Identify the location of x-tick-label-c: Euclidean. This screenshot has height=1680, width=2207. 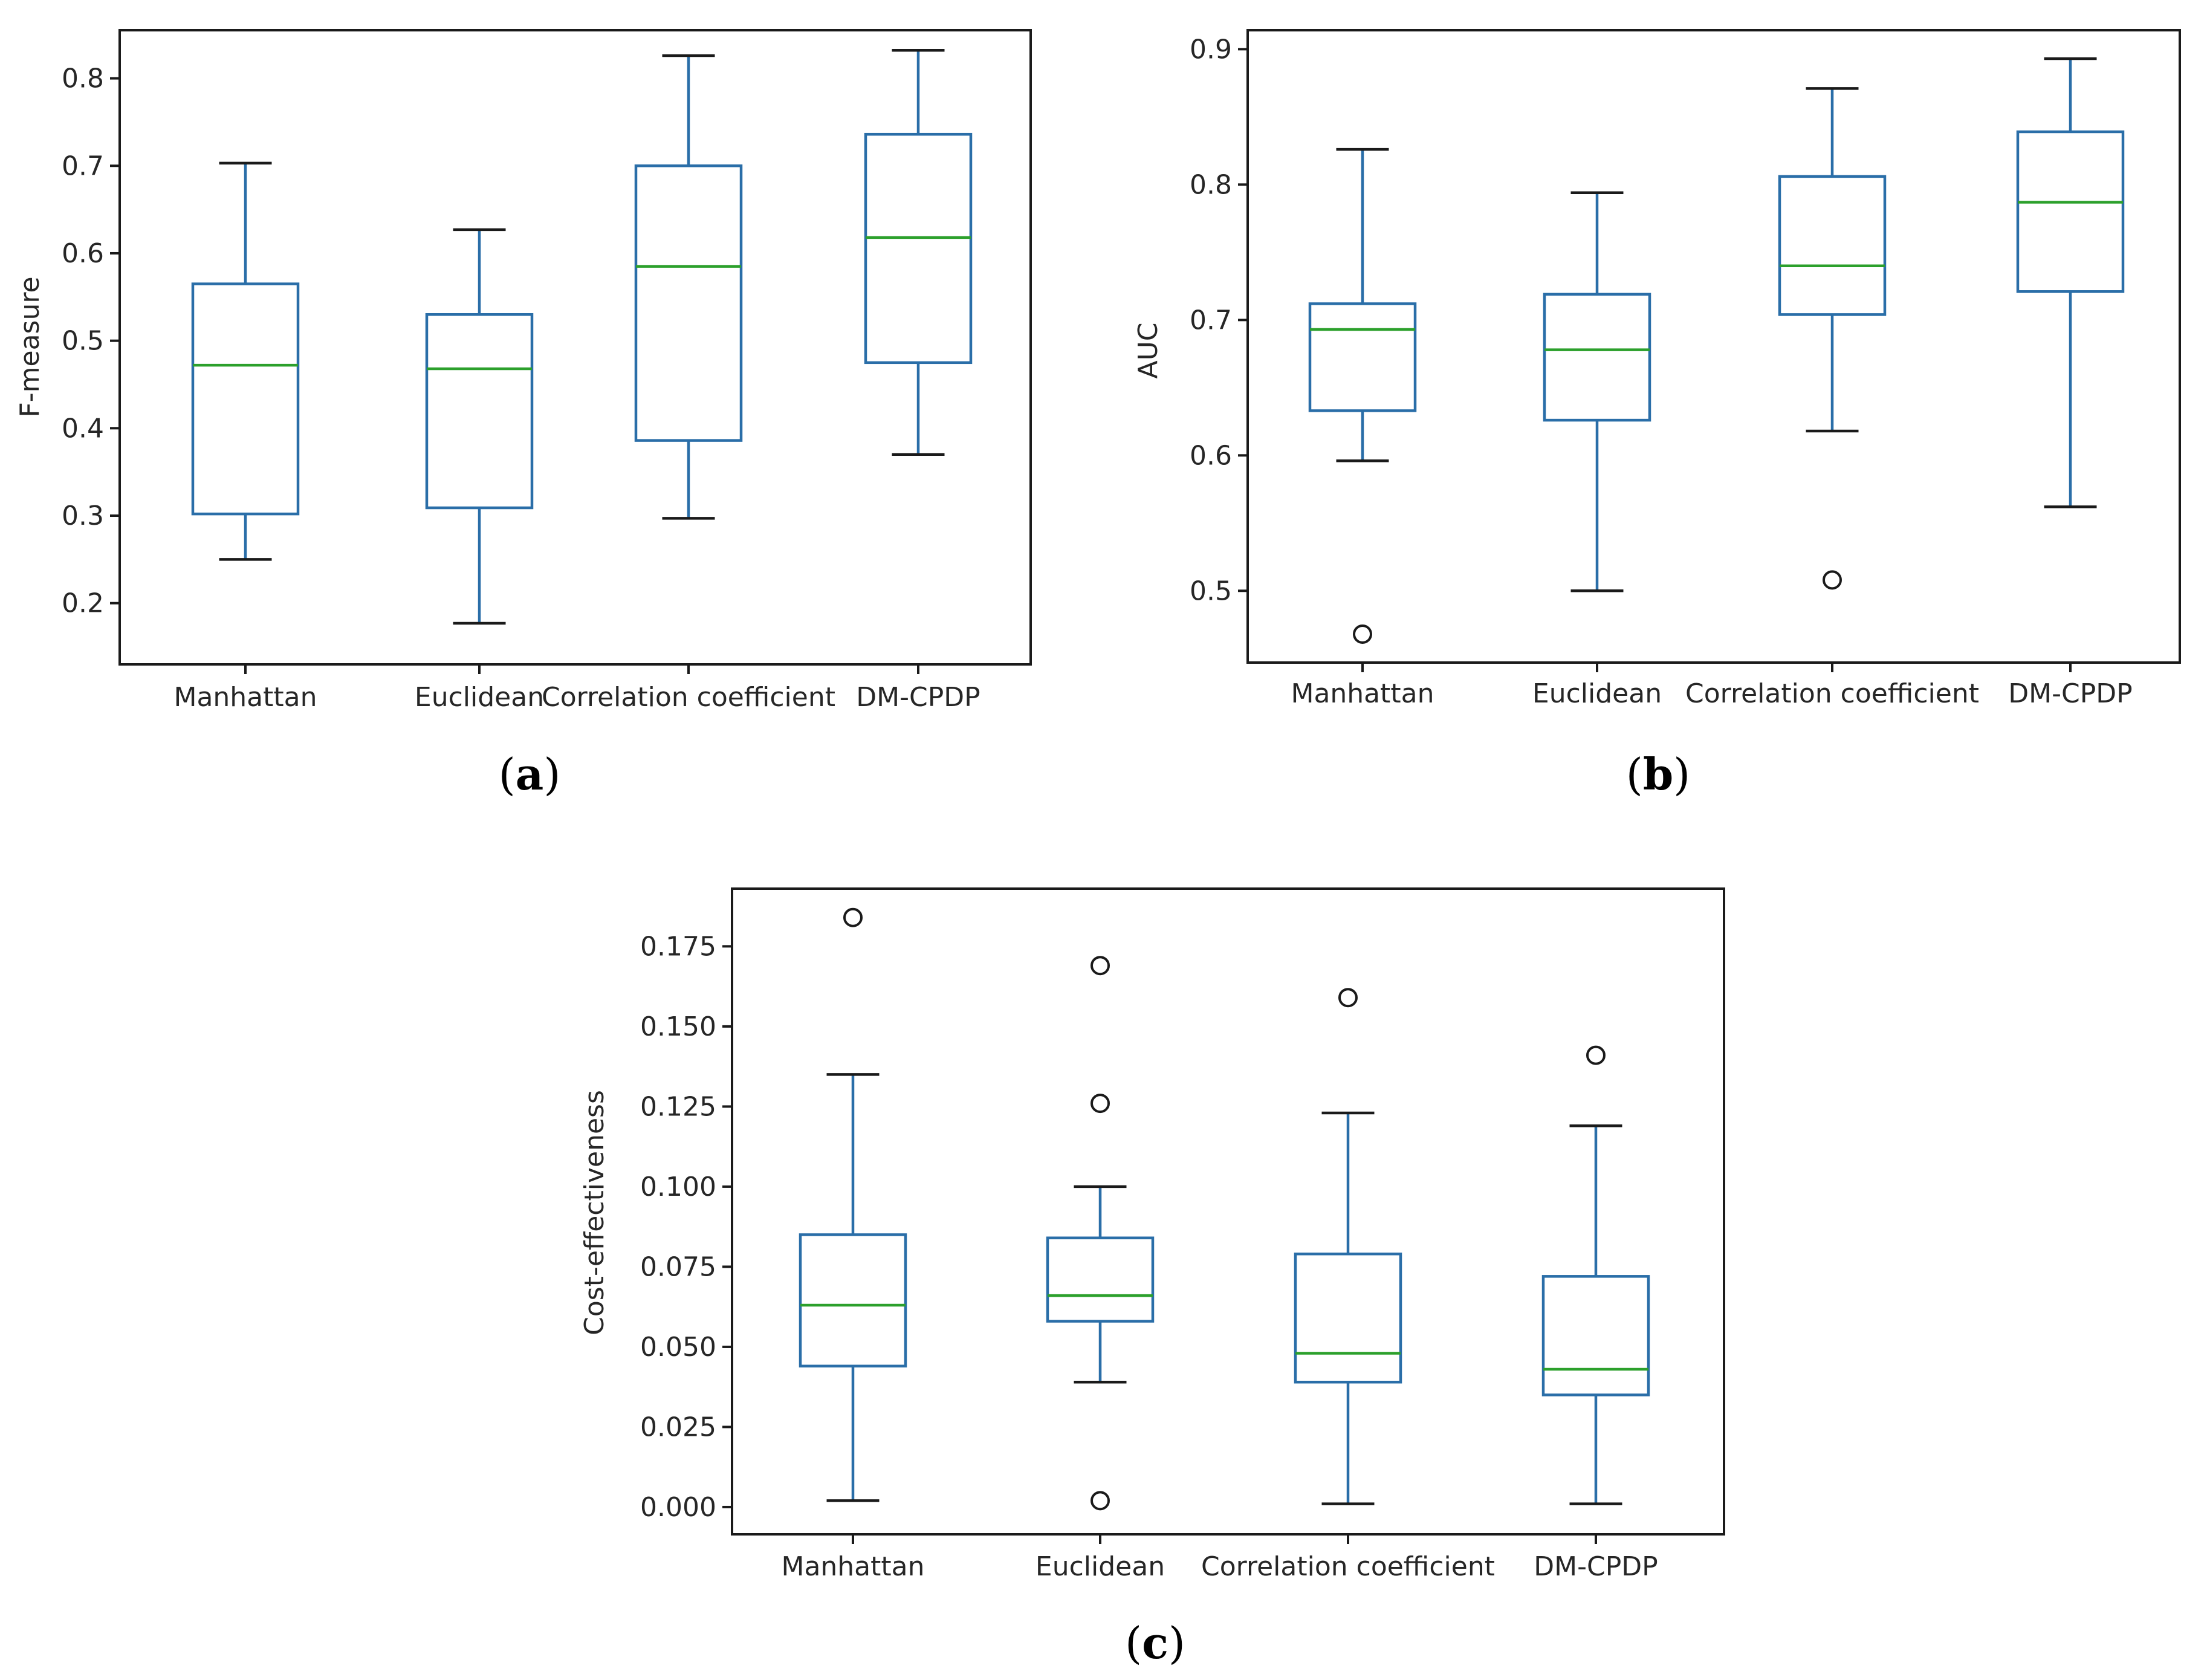
(1100, 1567).